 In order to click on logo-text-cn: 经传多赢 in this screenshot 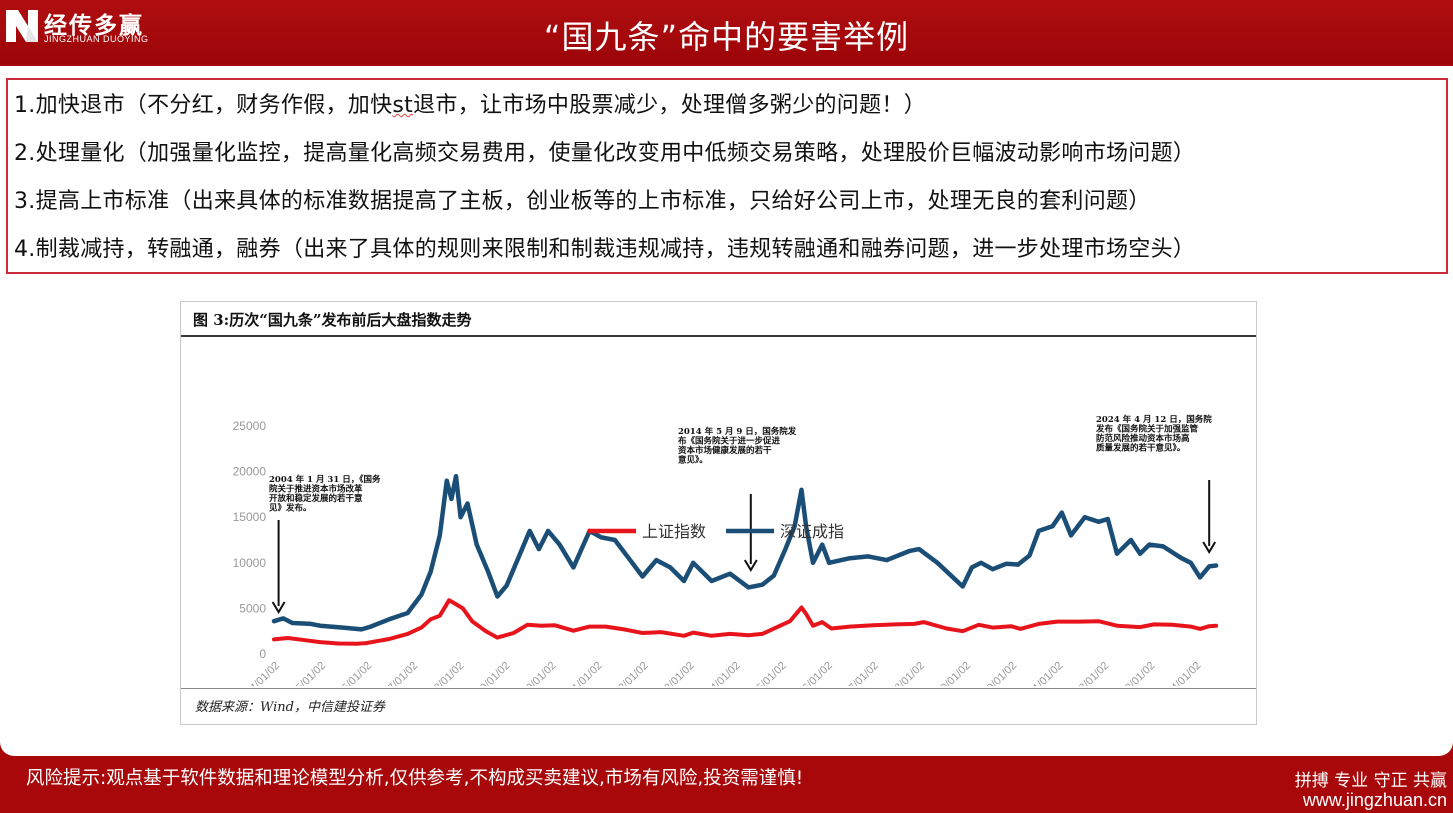, I will do `click(94, 26)`.